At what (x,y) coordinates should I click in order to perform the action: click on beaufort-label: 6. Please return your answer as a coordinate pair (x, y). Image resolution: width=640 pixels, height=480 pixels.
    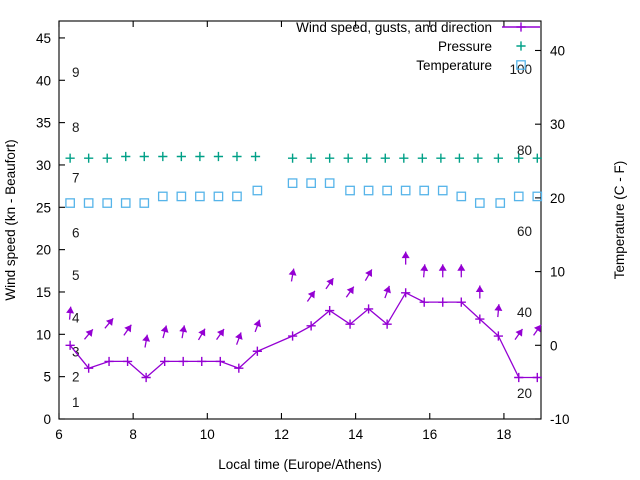
    Looking at the image, I should click on (76, 233).